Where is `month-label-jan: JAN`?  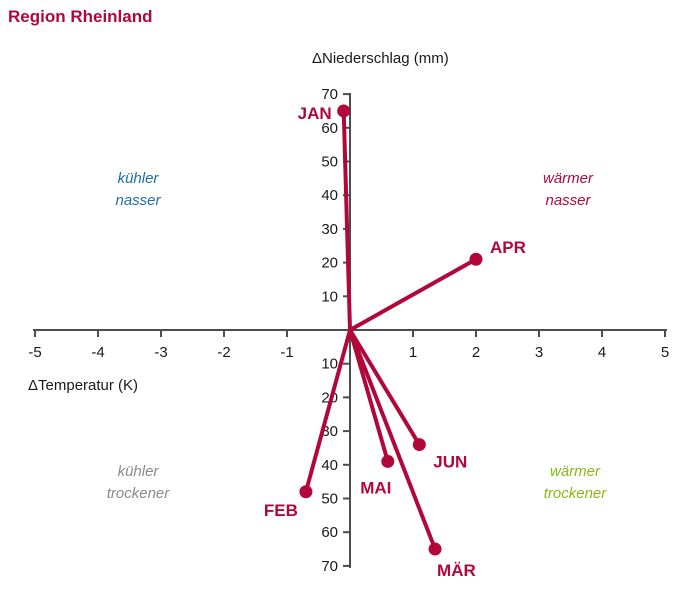 month-label-jan: JAN is located at coordinates (315, 113).